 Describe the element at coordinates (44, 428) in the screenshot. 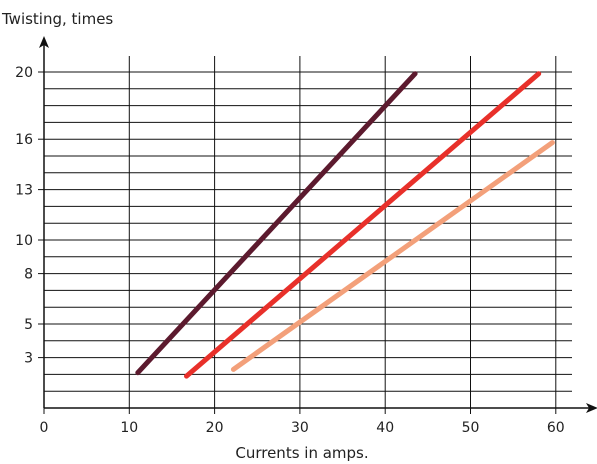

I see `x-tick-label: 0` at that location.